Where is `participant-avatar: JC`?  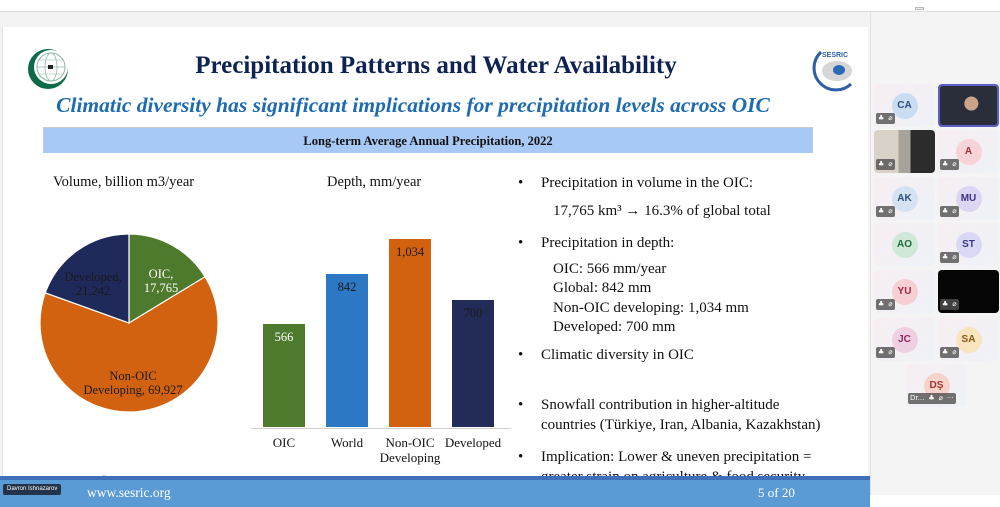 participant-avatar: JC is located at coordinates (904, 339).